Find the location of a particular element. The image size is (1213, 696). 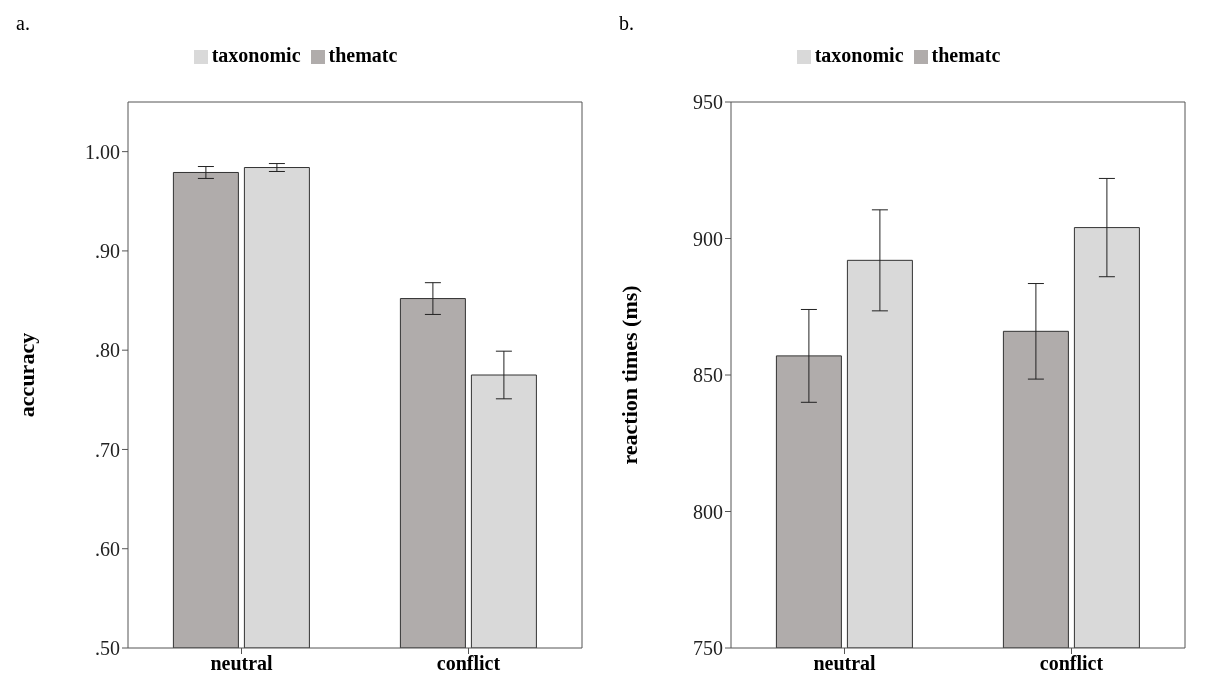

y-tick-label: 900 is located at coordinates (708, 238).